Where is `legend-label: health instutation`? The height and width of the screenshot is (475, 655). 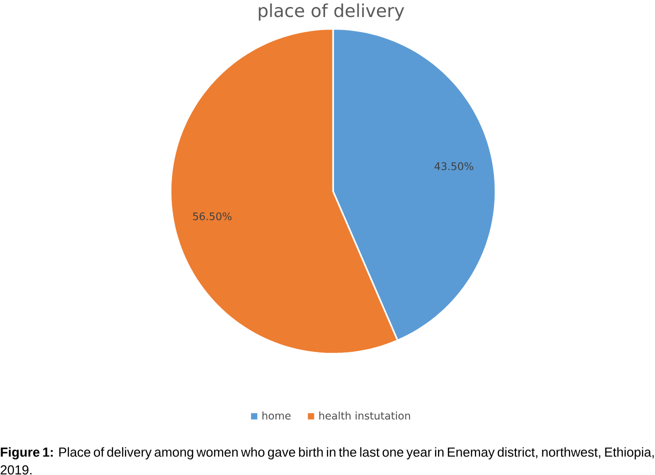
legend-label: health instutation is located at coordinates (364, 416).